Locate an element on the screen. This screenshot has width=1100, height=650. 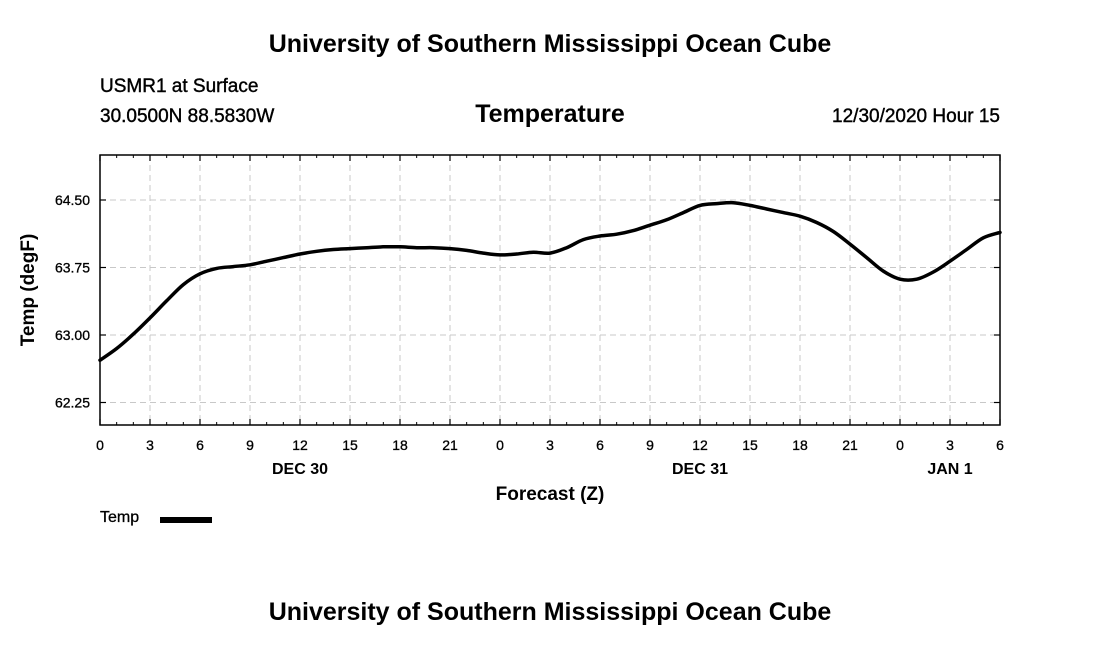
timestamp-label: 12/30/2020 Hour 15 is located at coordinates (916, 116).